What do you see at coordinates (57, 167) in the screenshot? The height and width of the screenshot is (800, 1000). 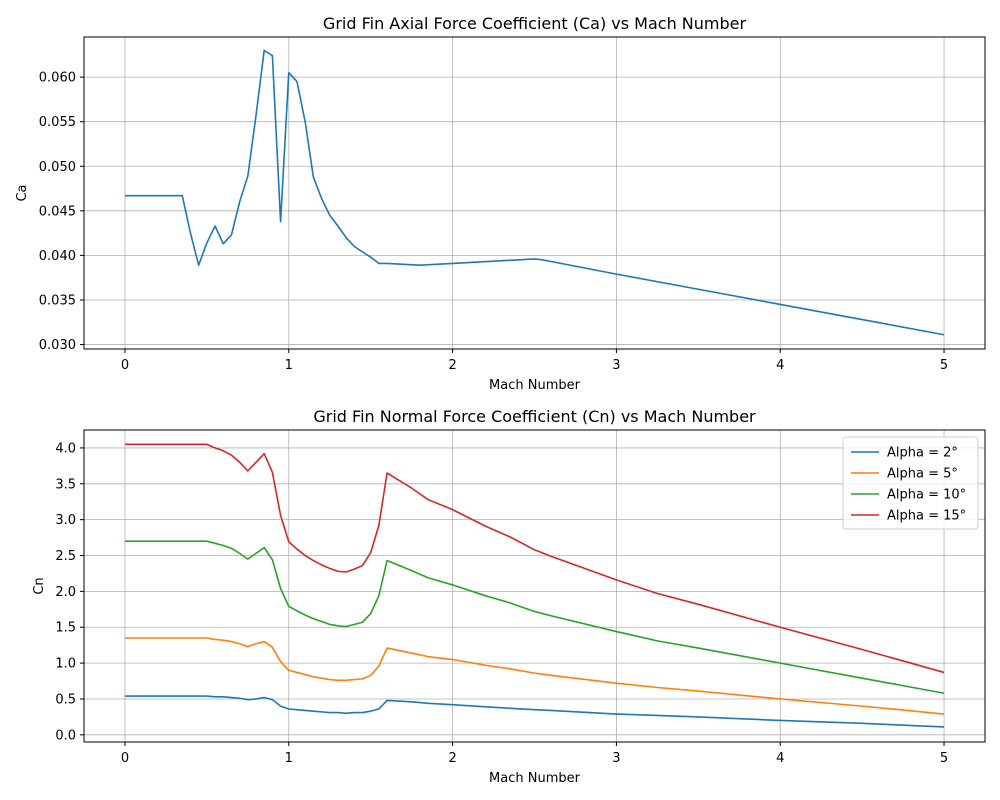 I see `y-tick-label: 0.050` at bounding box center [57, 167].